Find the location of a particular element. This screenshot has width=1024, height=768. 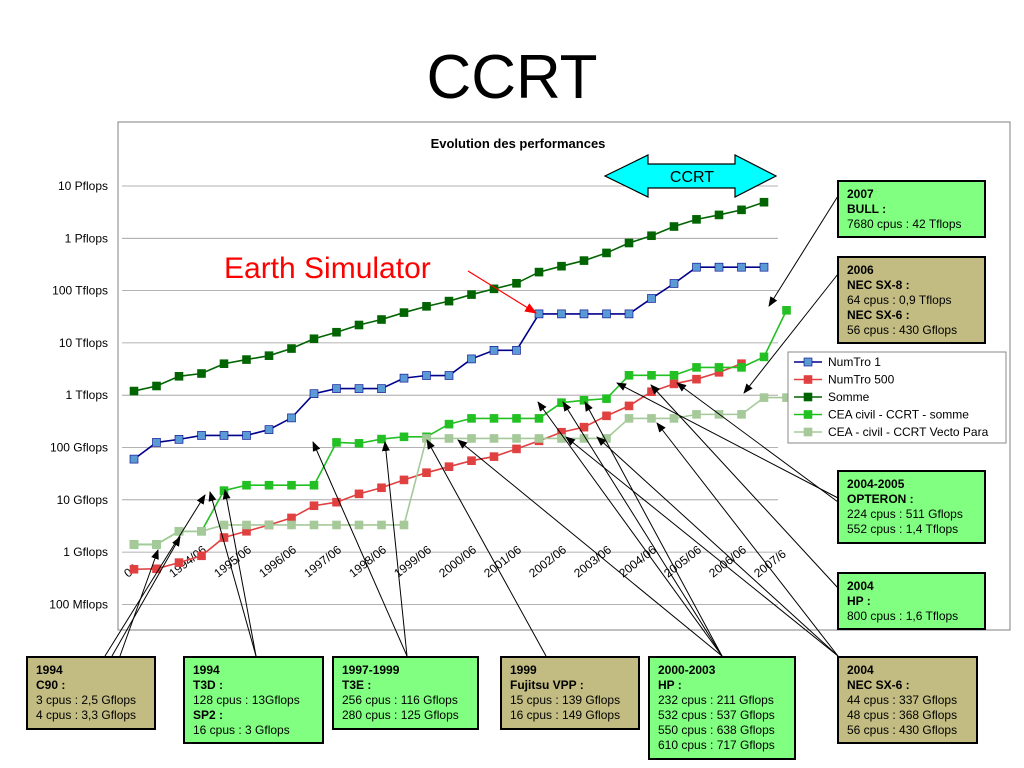

y-tick-label: 100 Mflops is located at coordinates (78, 604).